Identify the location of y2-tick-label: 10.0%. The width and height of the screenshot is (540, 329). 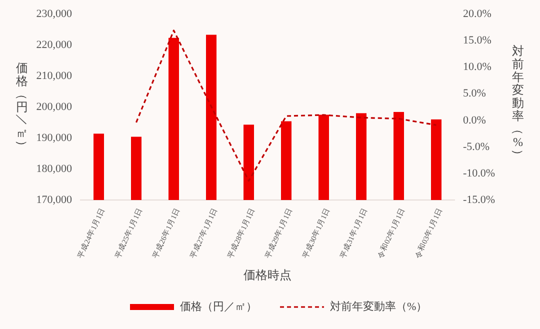
(477, 67).